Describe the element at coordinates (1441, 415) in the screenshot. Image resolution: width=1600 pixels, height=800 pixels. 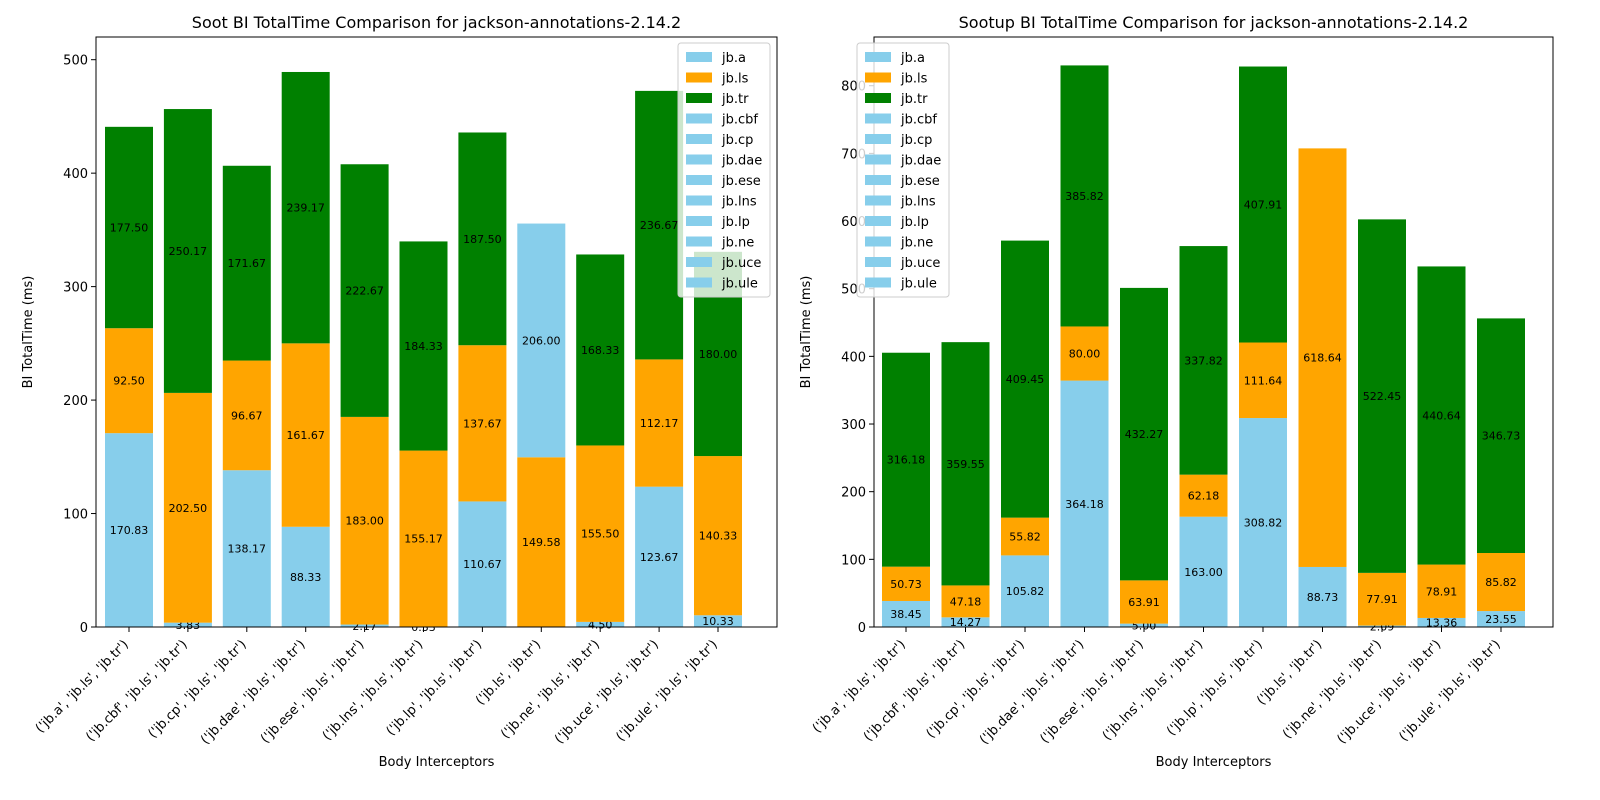
I see `bar-value-label: 440.64` at that location.